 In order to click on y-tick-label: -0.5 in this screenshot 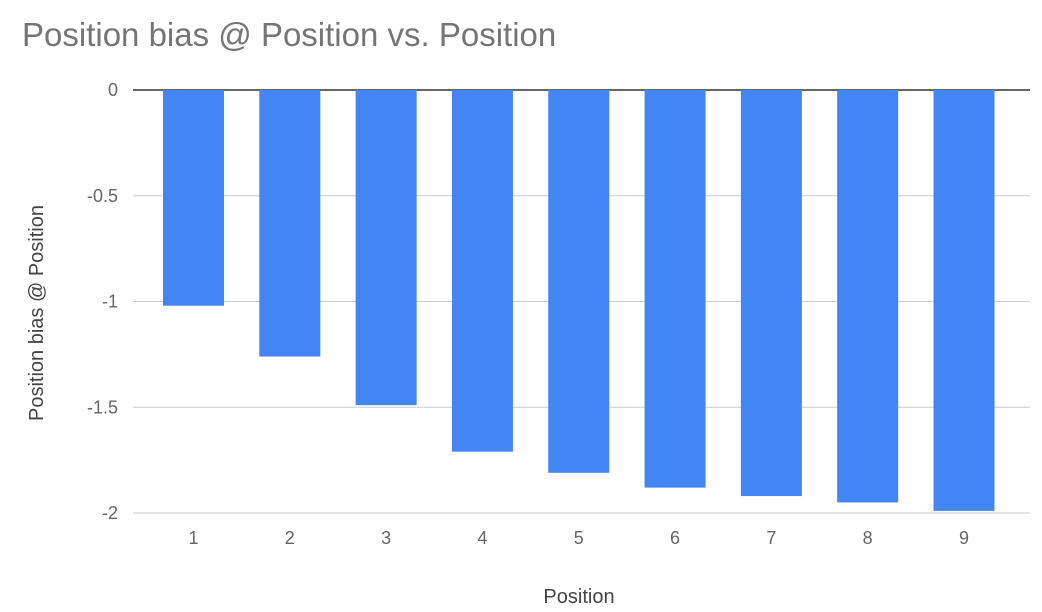, I will do `click(102, 196)`.